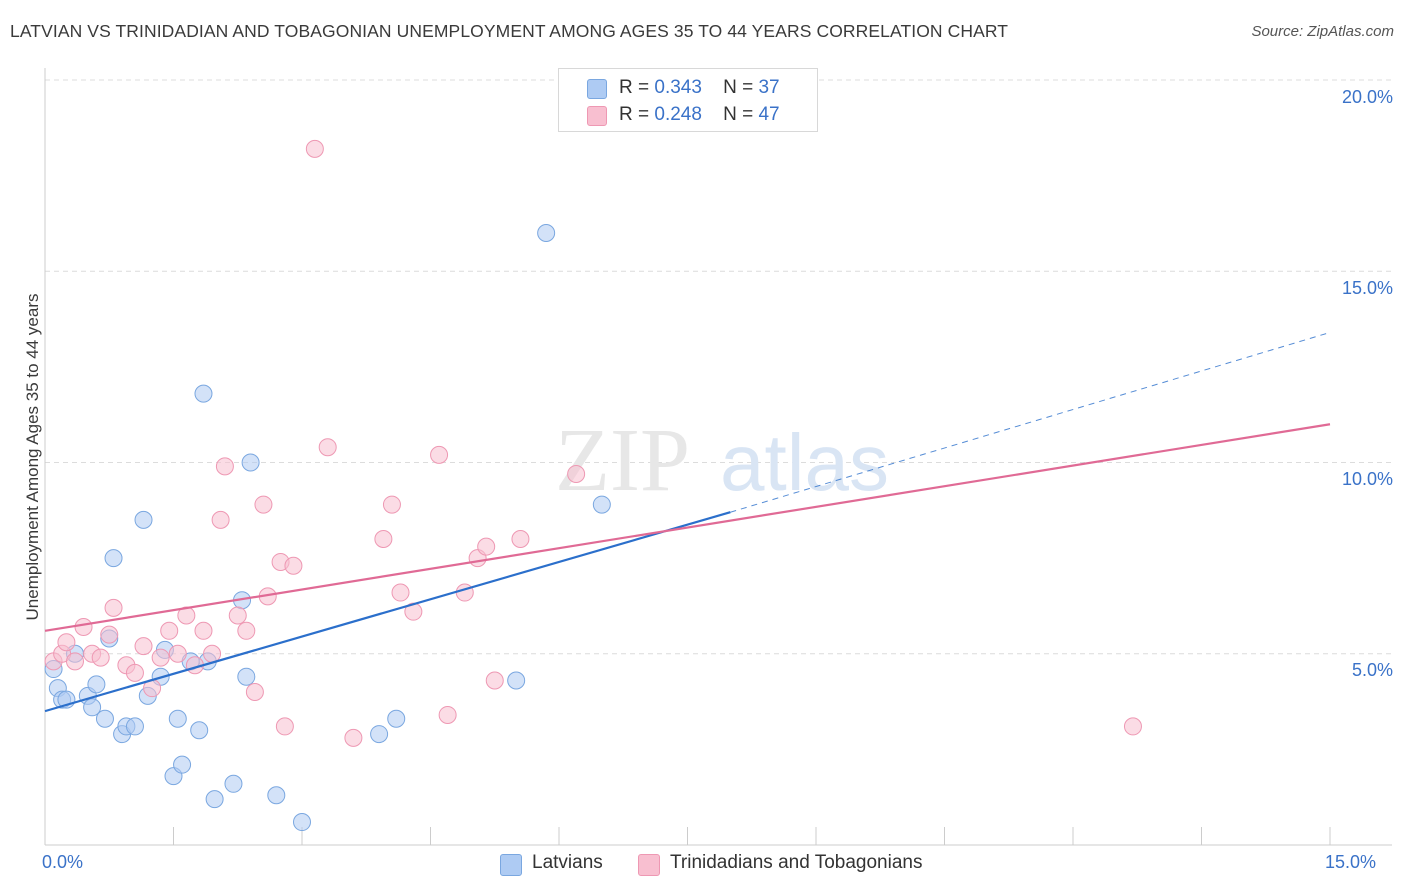 This screenshot has height=892, width=1406. I want to click on x-tick-label-min: 0.0%, so click(63, 862).